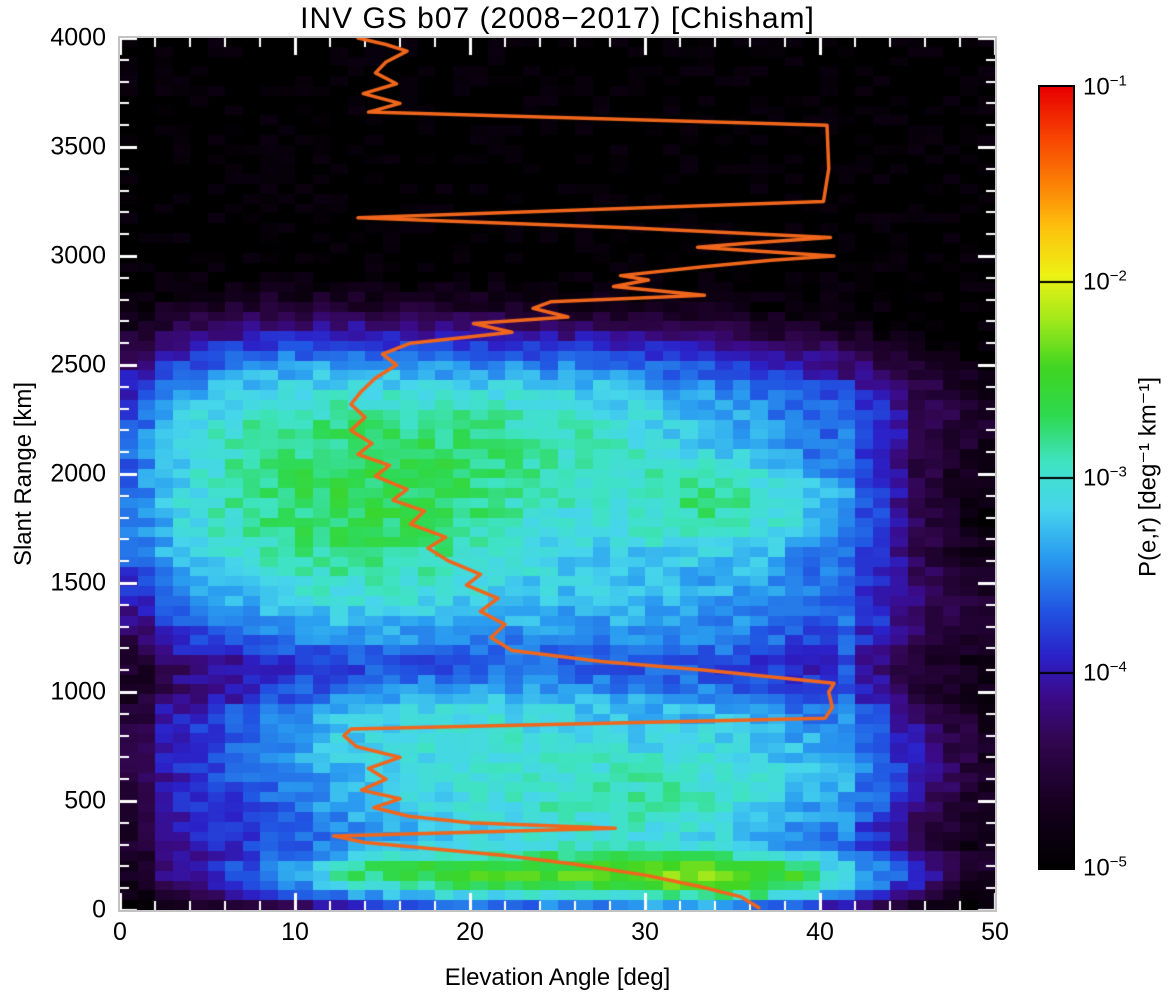  What do you see at coordinates (1105, 86) in the screenshot?
I see `colorbar-tick-label: 10⁻¹` at bounding box center [1105, 86].